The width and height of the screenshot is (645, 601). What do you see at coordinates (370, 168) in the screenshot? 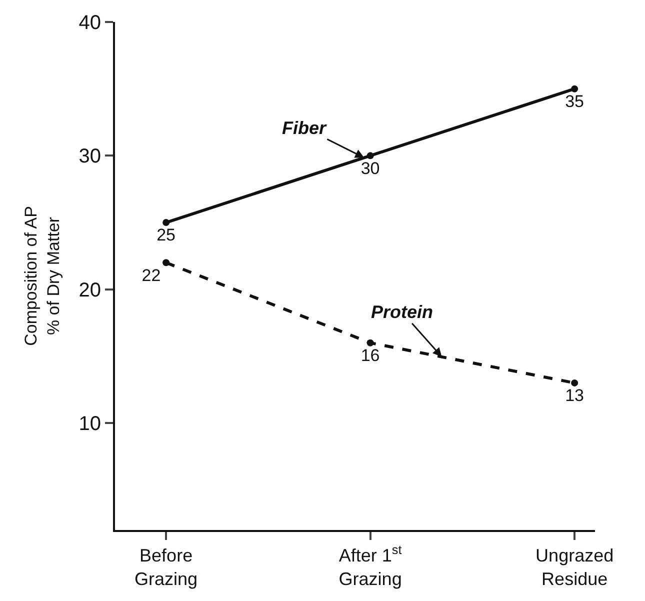
I see `data-label: 30` at bounding box center [370, 168].